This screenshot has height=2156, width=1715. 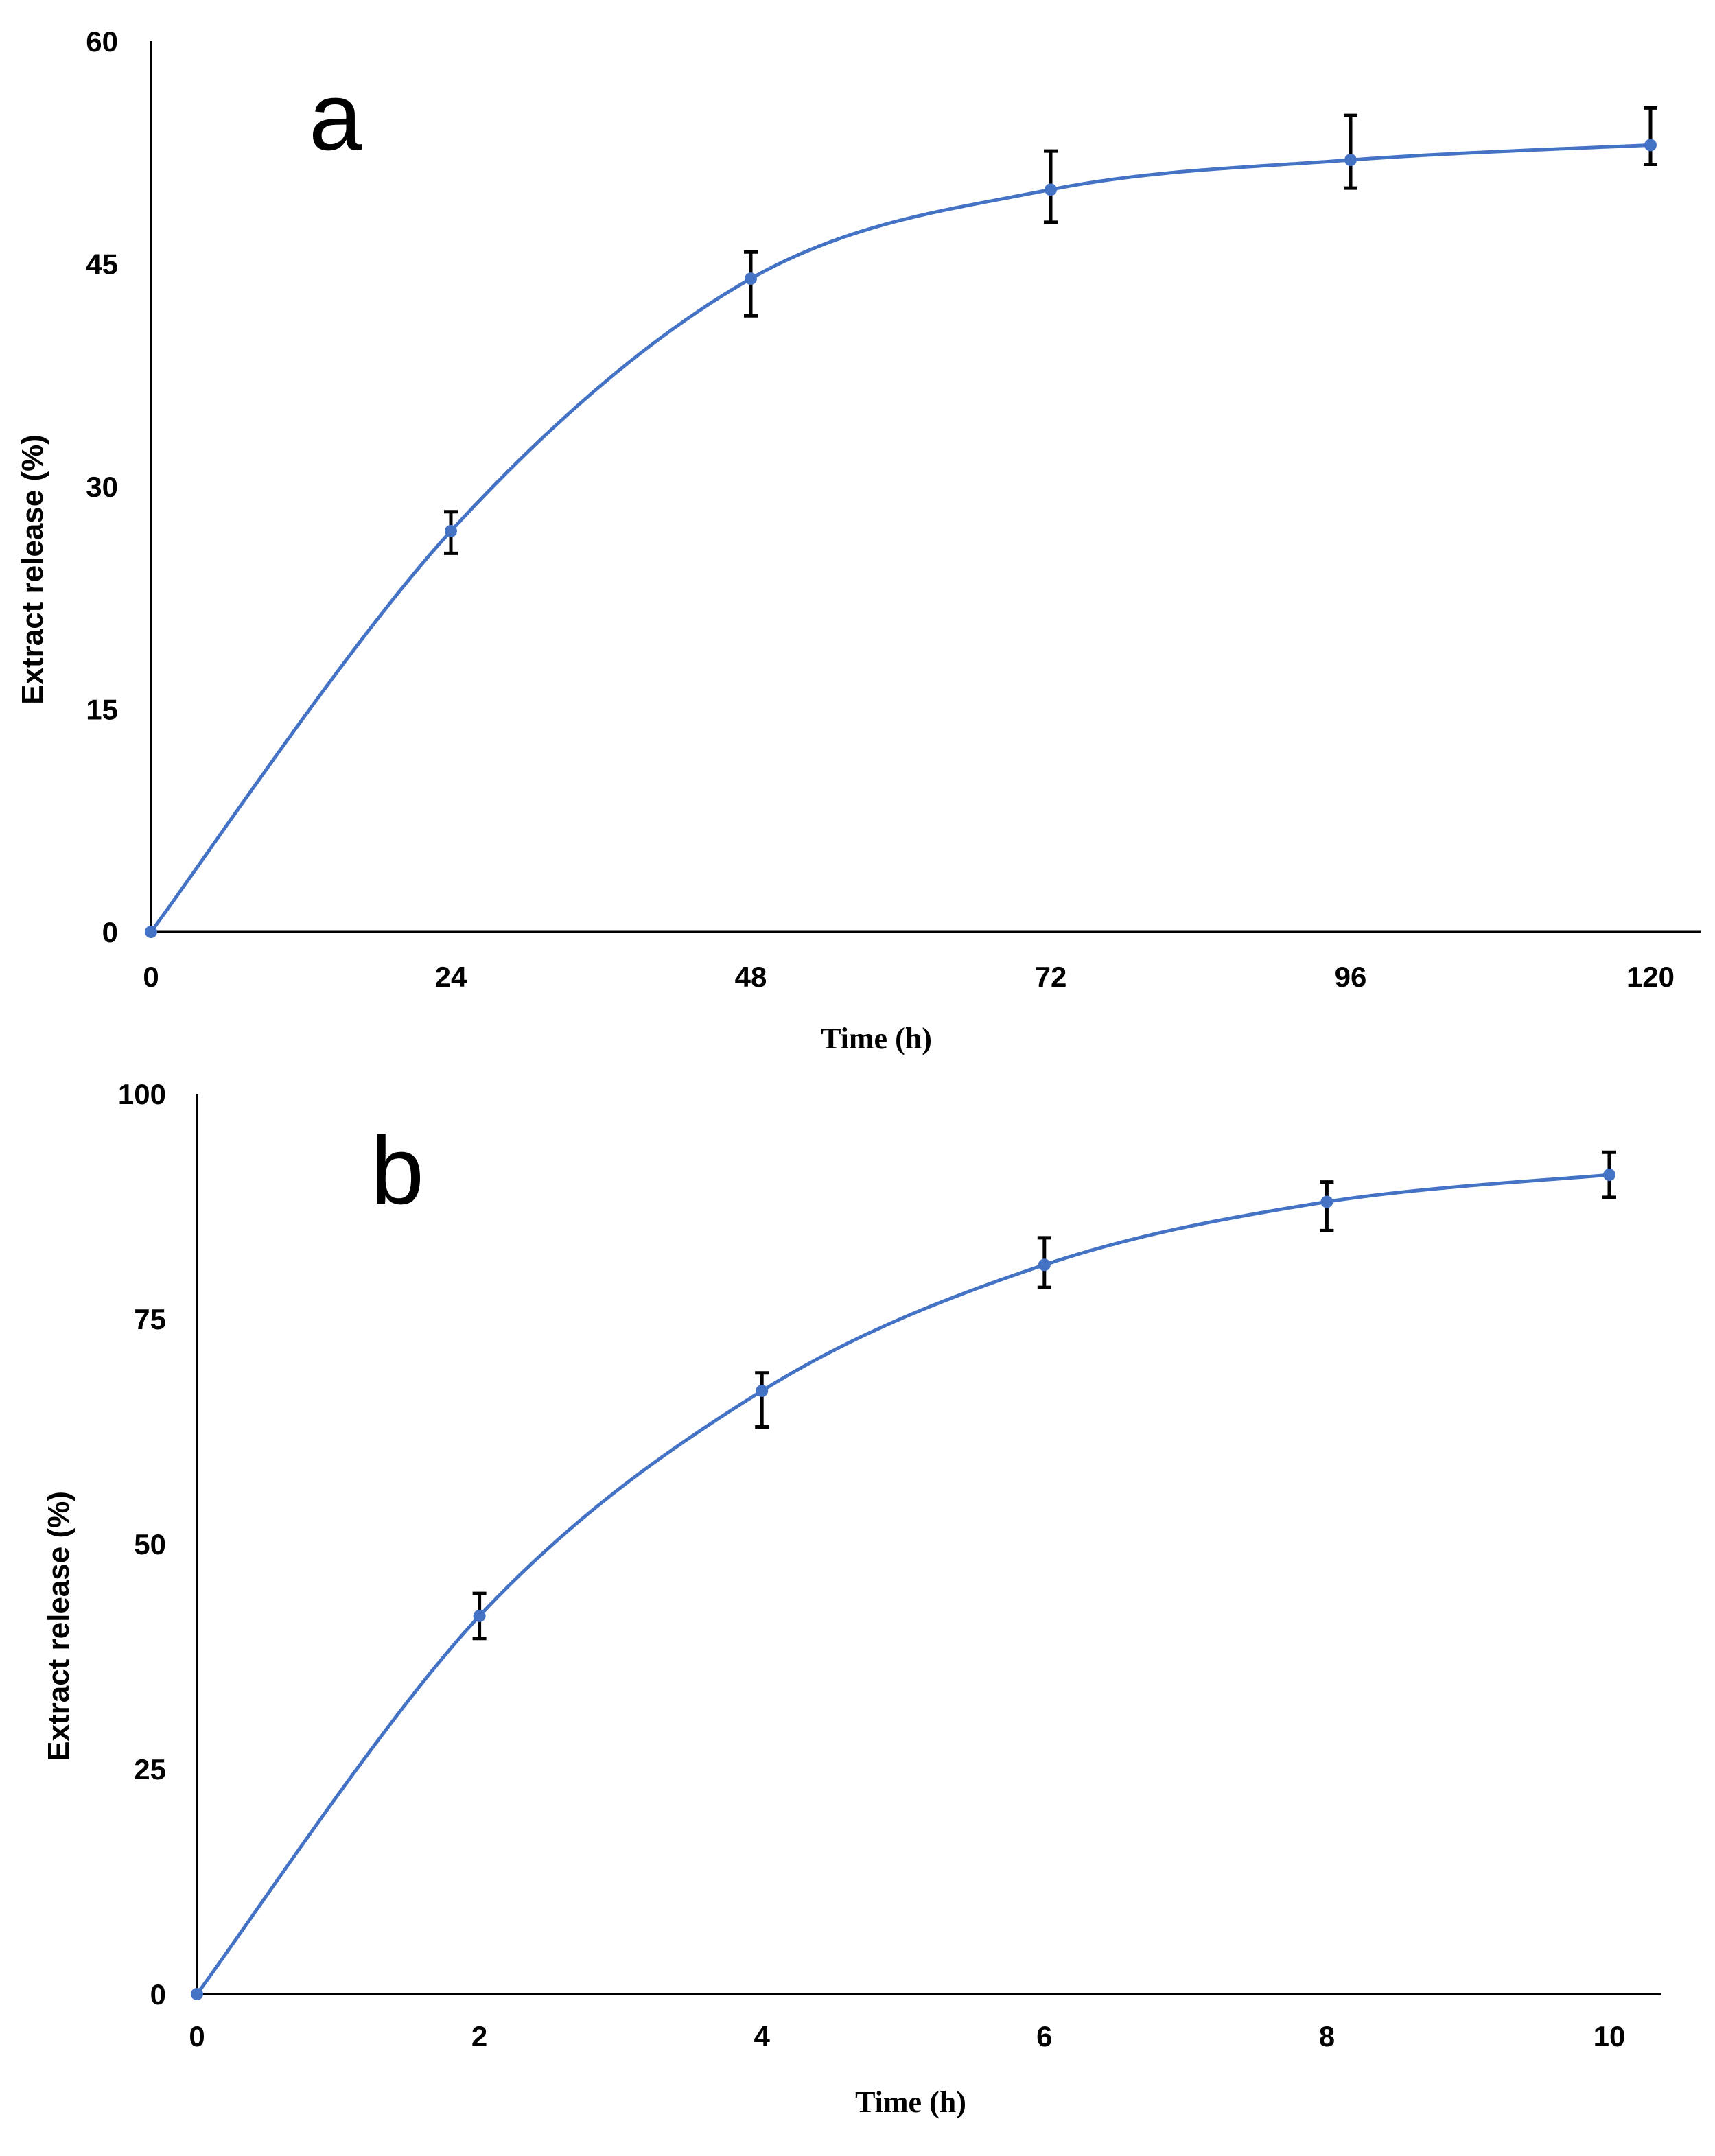 I want to click on x-tick-label: 48, so click(x=751, y=977).